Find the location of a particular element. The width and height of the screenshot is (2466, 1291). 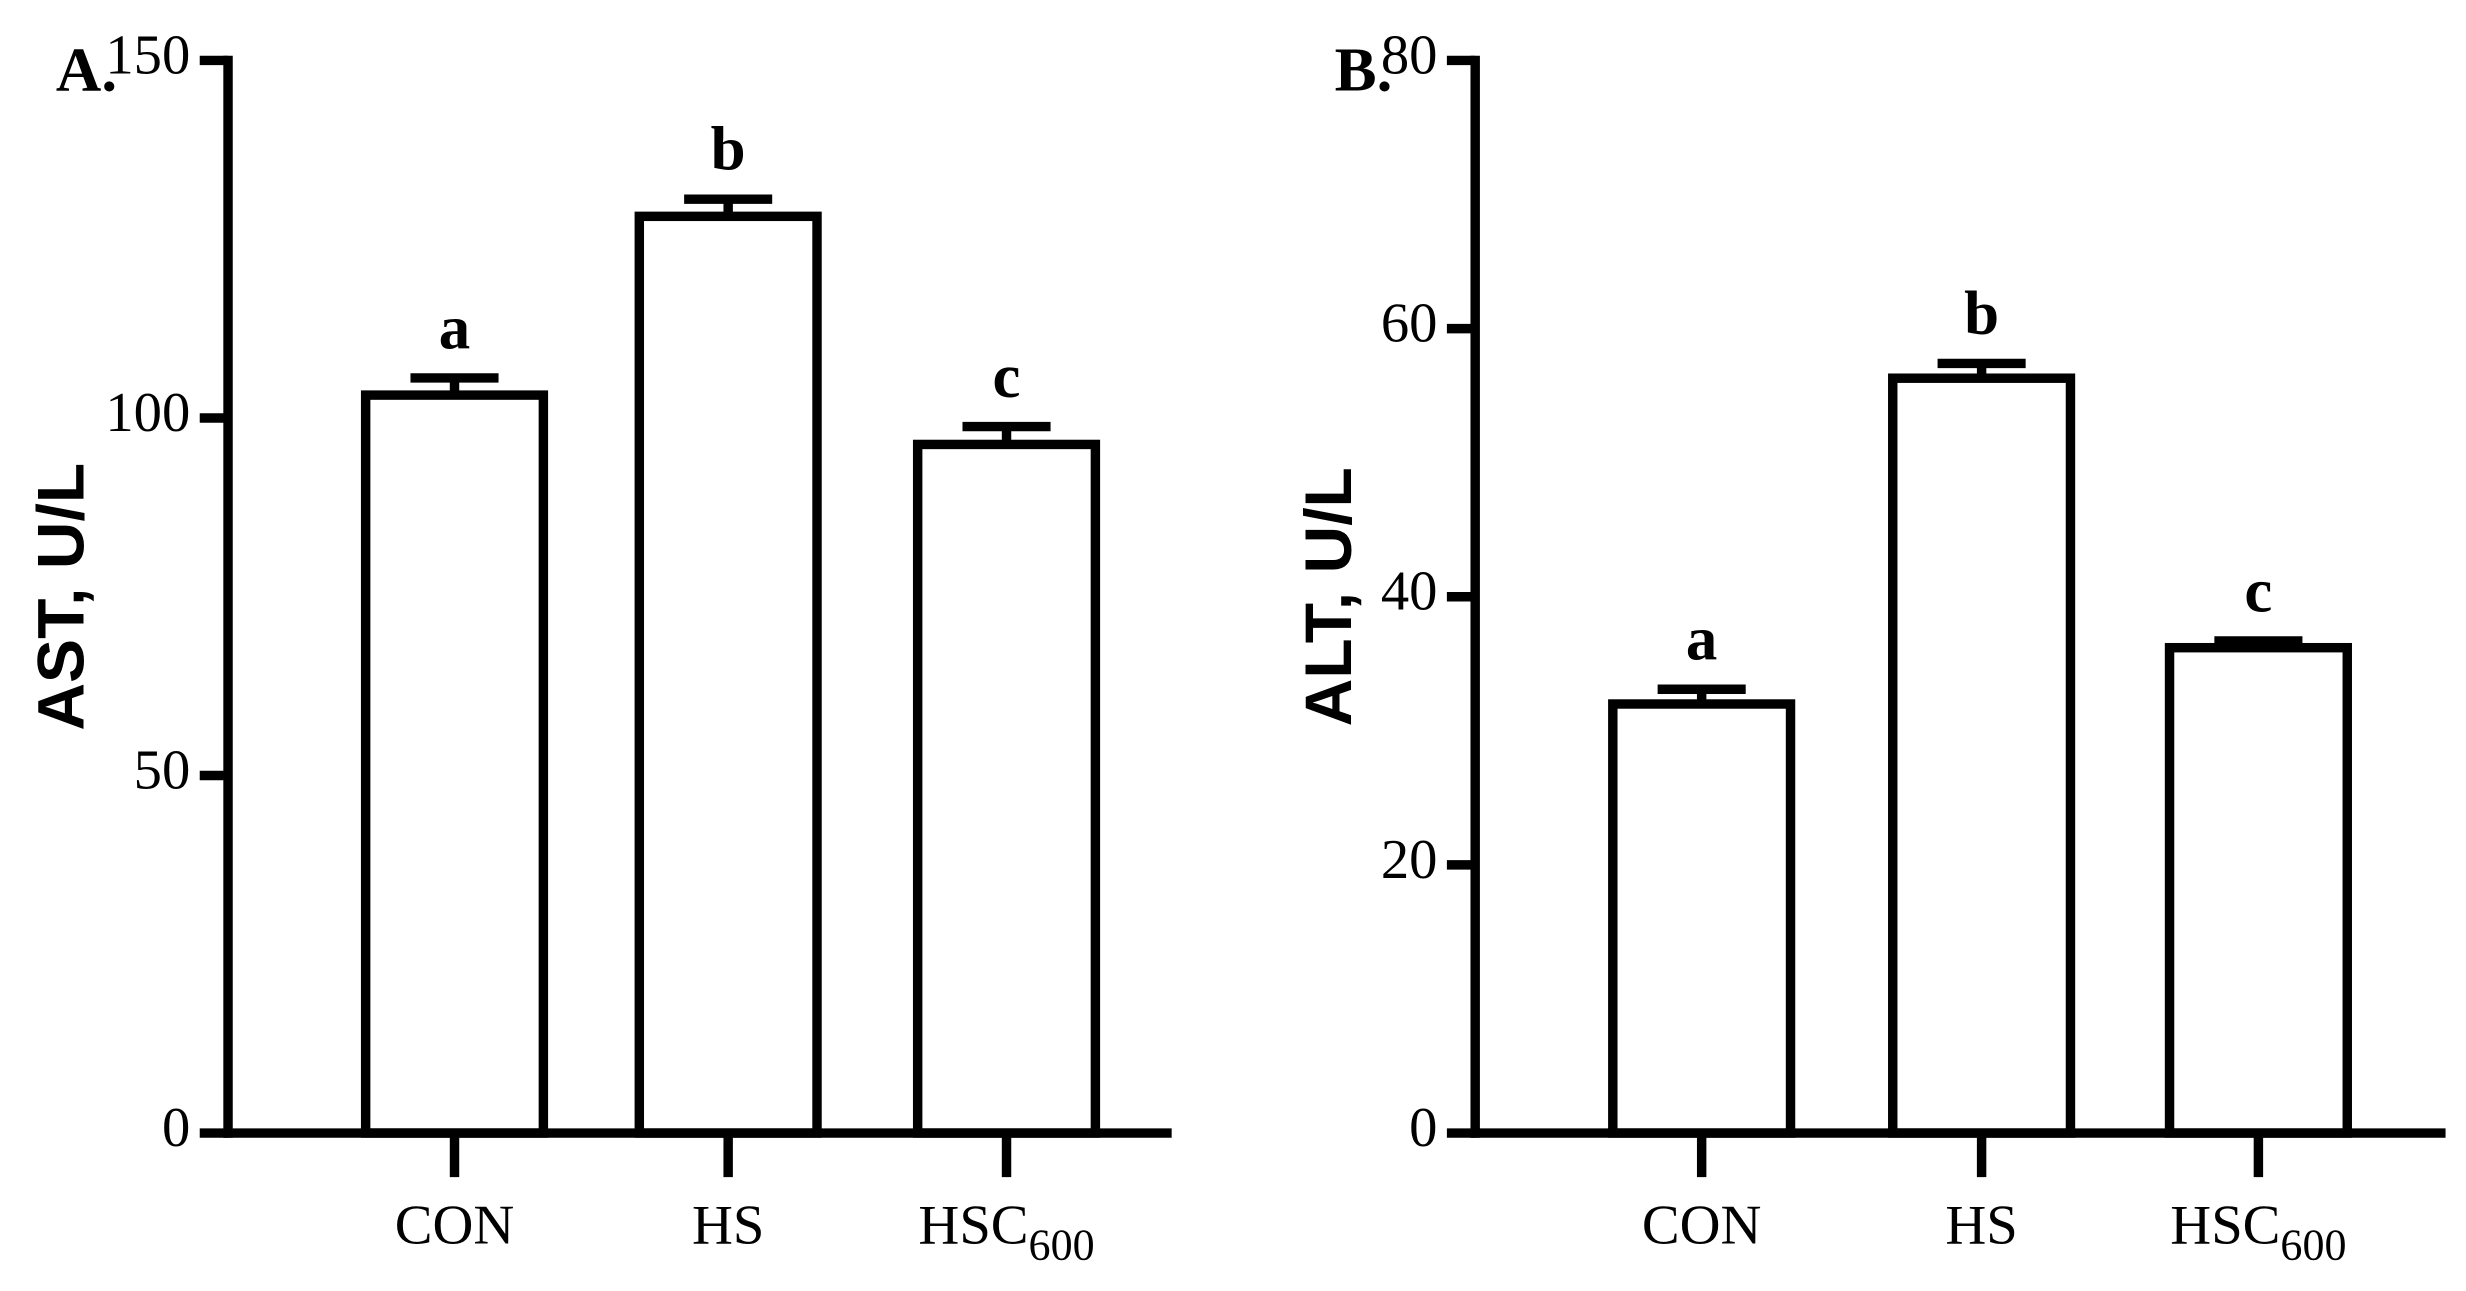

panel-label: B. is located at coordinates (1364, 70).